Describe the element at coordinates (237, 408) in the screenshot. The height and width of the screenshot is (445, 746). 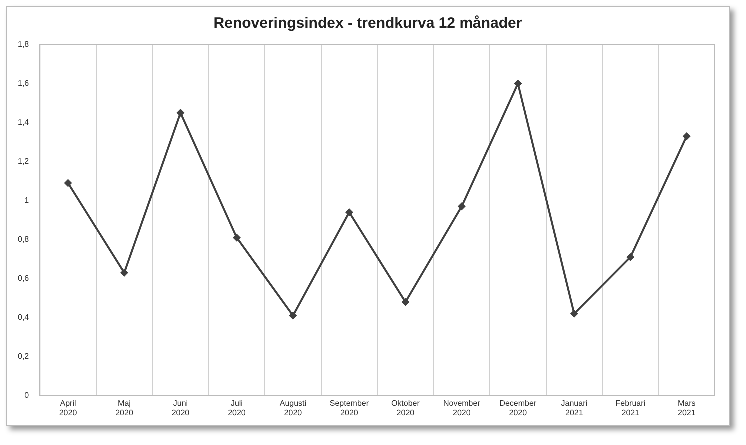
I see `x-tick-label: Juli 2020` at that location.